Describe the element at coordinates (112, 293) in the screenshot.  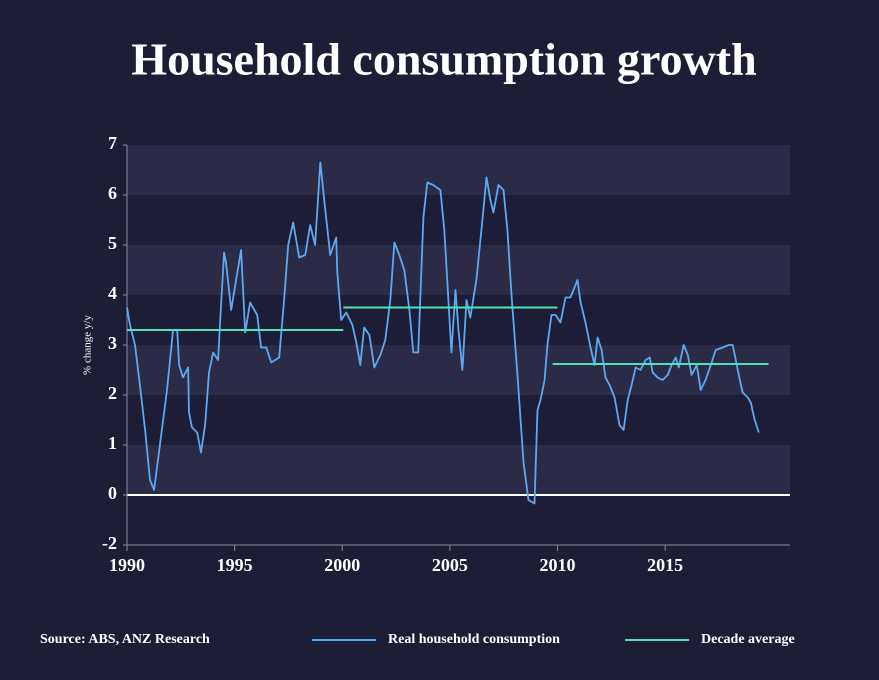
I see `y-tick-label: 4` at that location.